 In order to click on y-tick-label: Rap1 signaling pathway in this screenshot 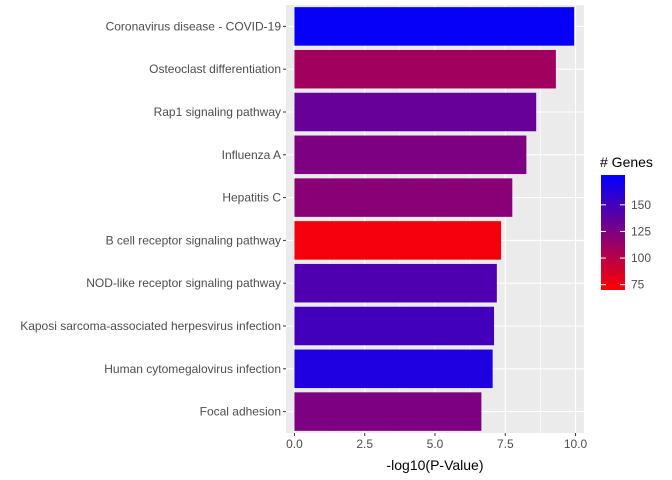, I will do `click(217, 112)`.